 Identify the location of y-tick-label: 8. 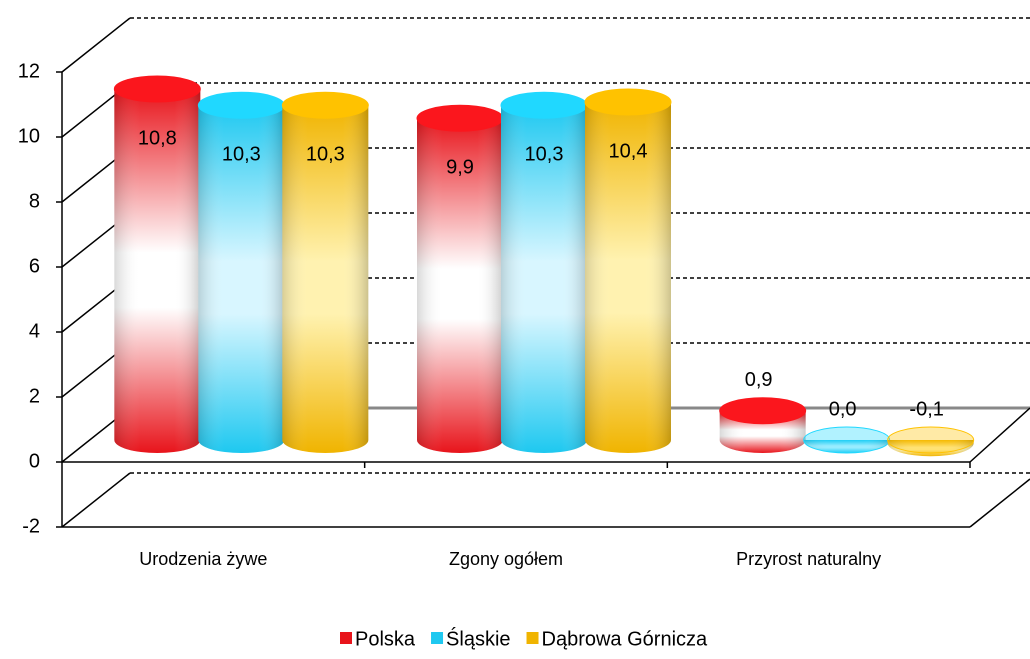
(34, 201).